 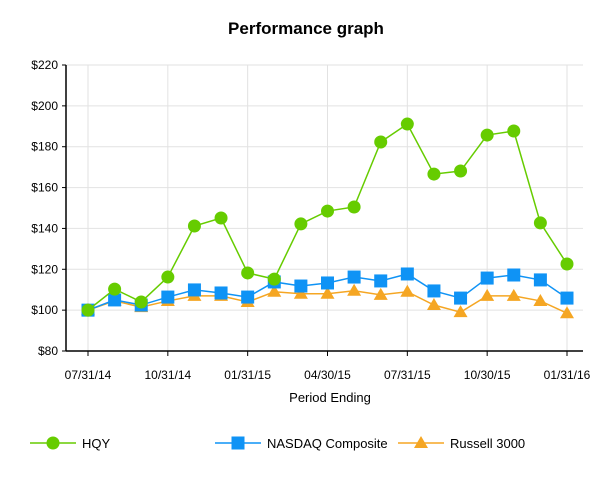 I want to click on legend-label: Russell 3000, so click(x=487, y=443).